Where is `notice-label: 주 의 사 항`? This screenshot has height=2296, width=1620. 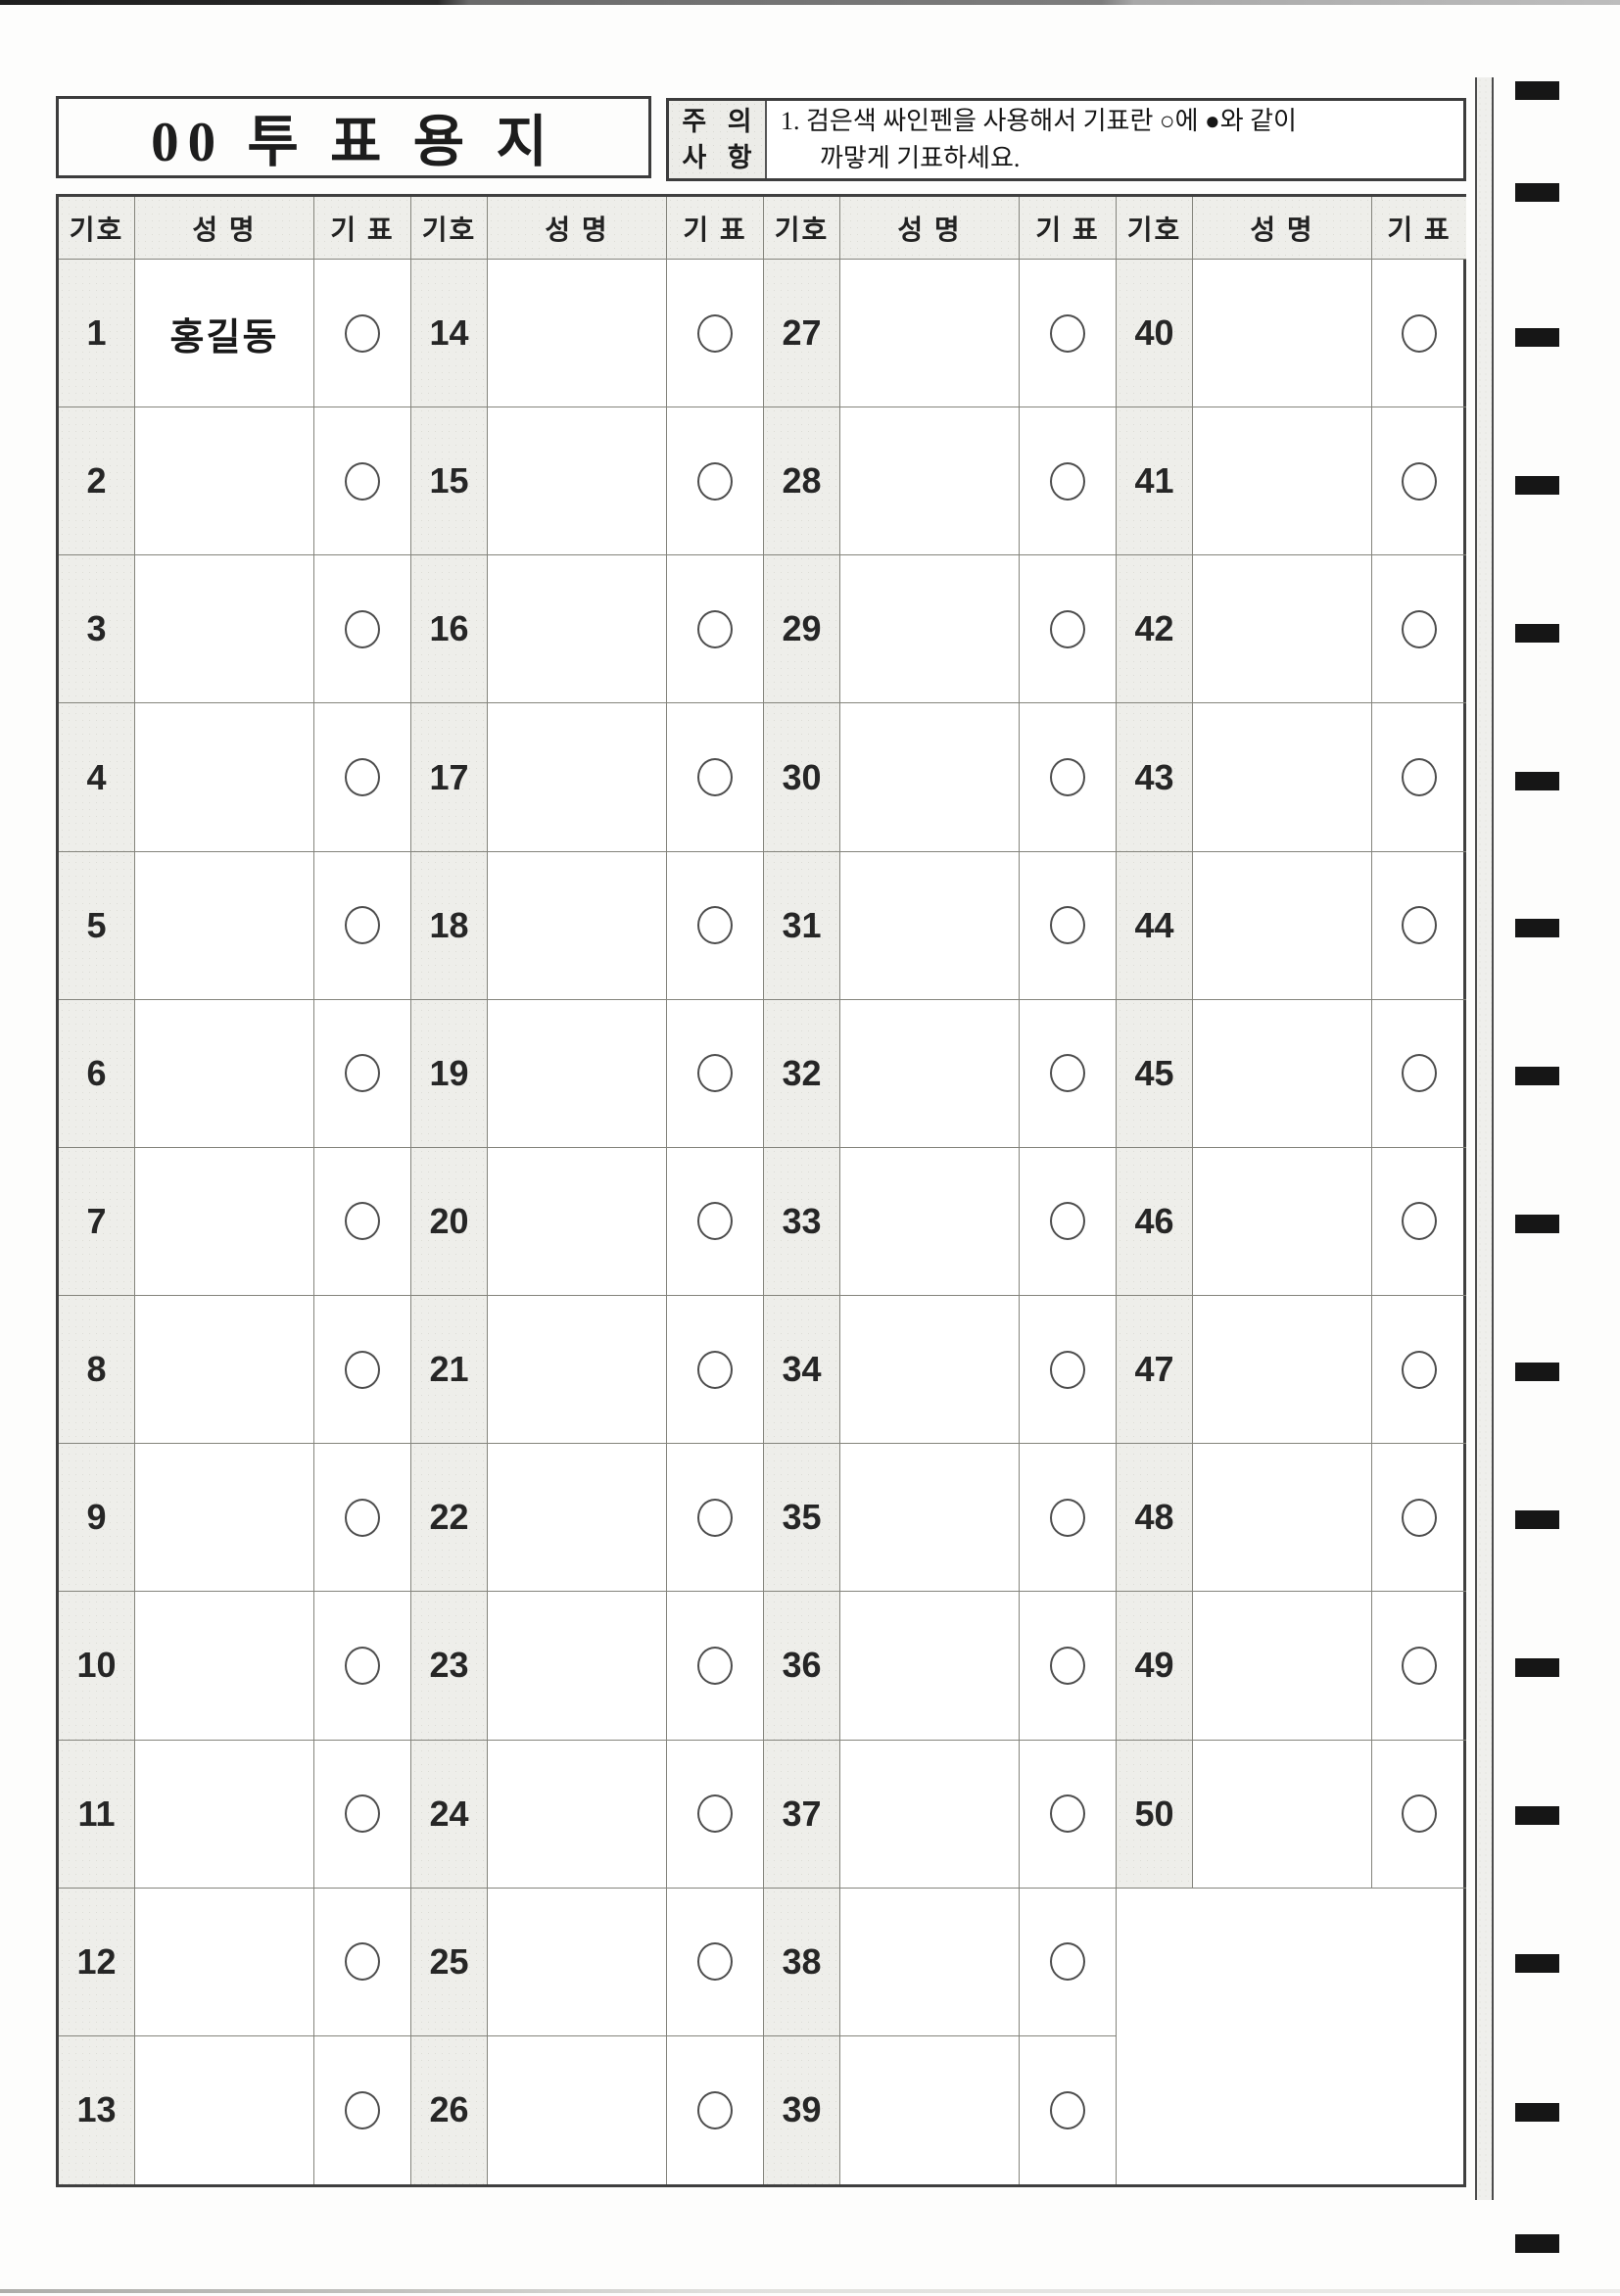 notice-label: 주 의 사 항 is located at coordinates (718, 139).